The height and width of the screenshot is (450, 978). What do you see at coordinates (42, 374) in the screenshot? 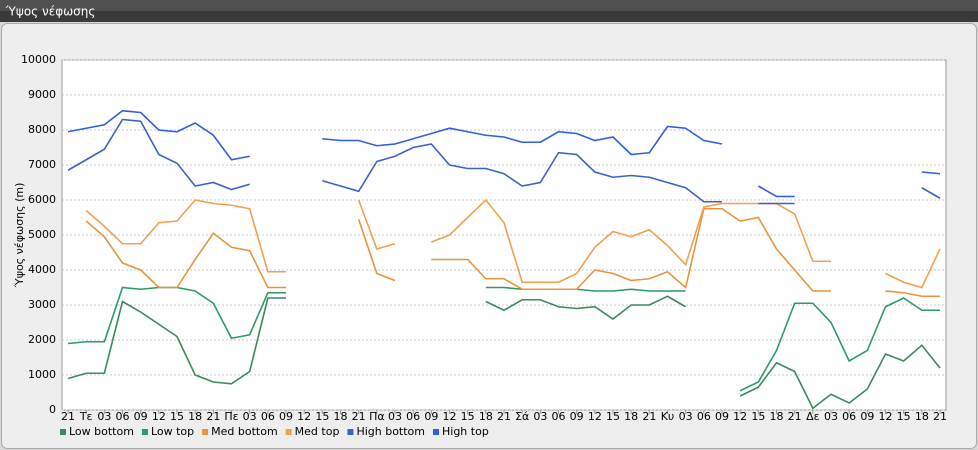
I see `y-tick-label: 1000` at bounding box center [42, 374].